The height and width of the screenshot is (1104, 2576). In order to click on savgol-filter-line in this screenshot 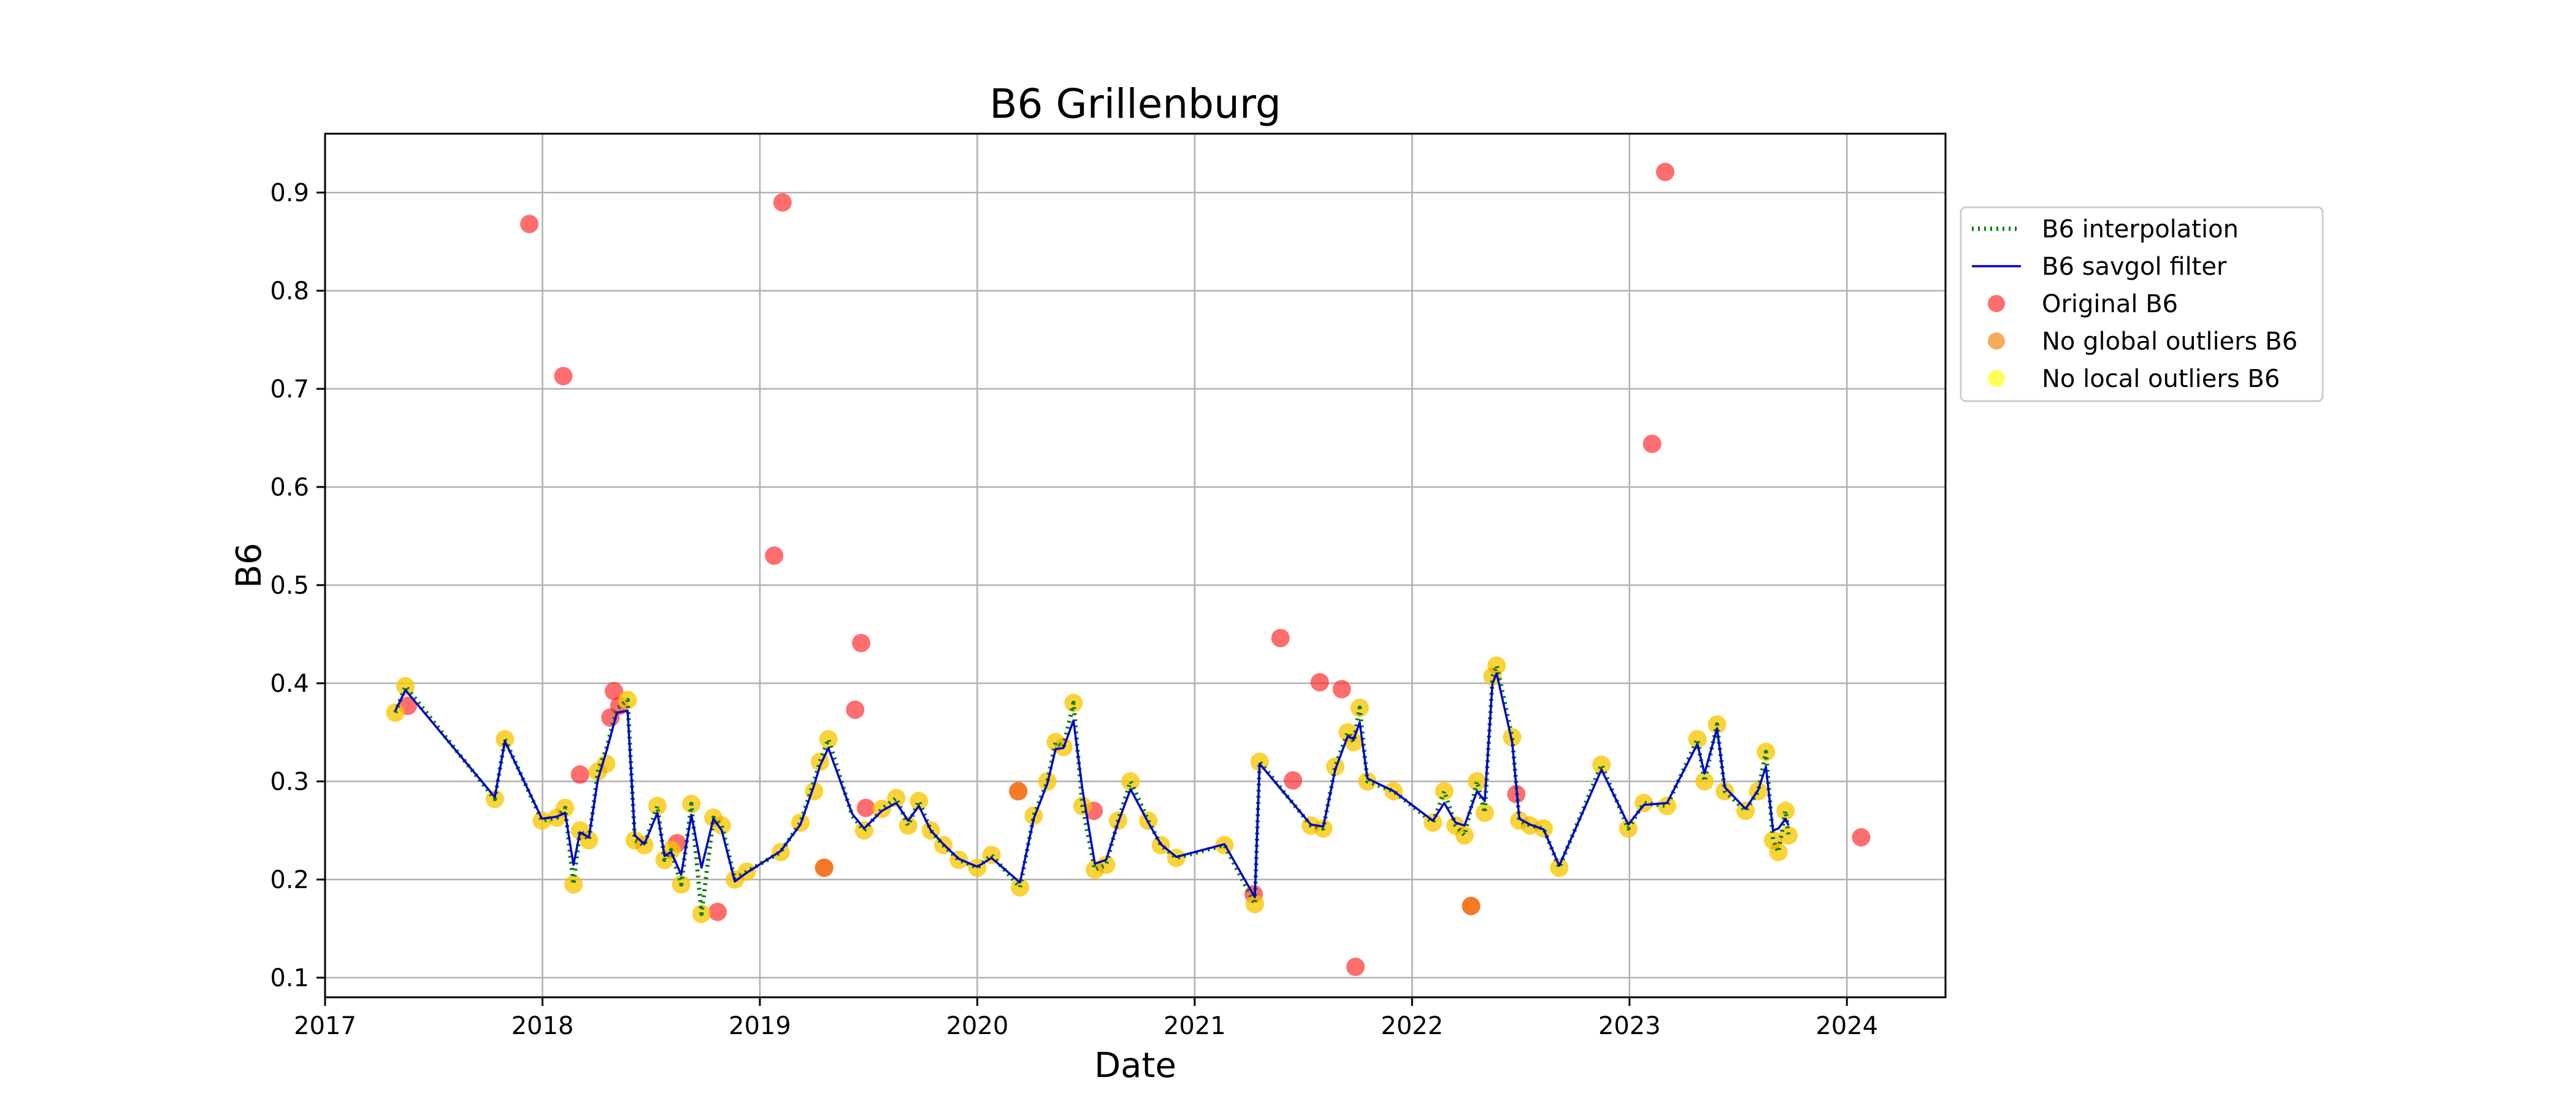, I will do `click(1092, 785)`.